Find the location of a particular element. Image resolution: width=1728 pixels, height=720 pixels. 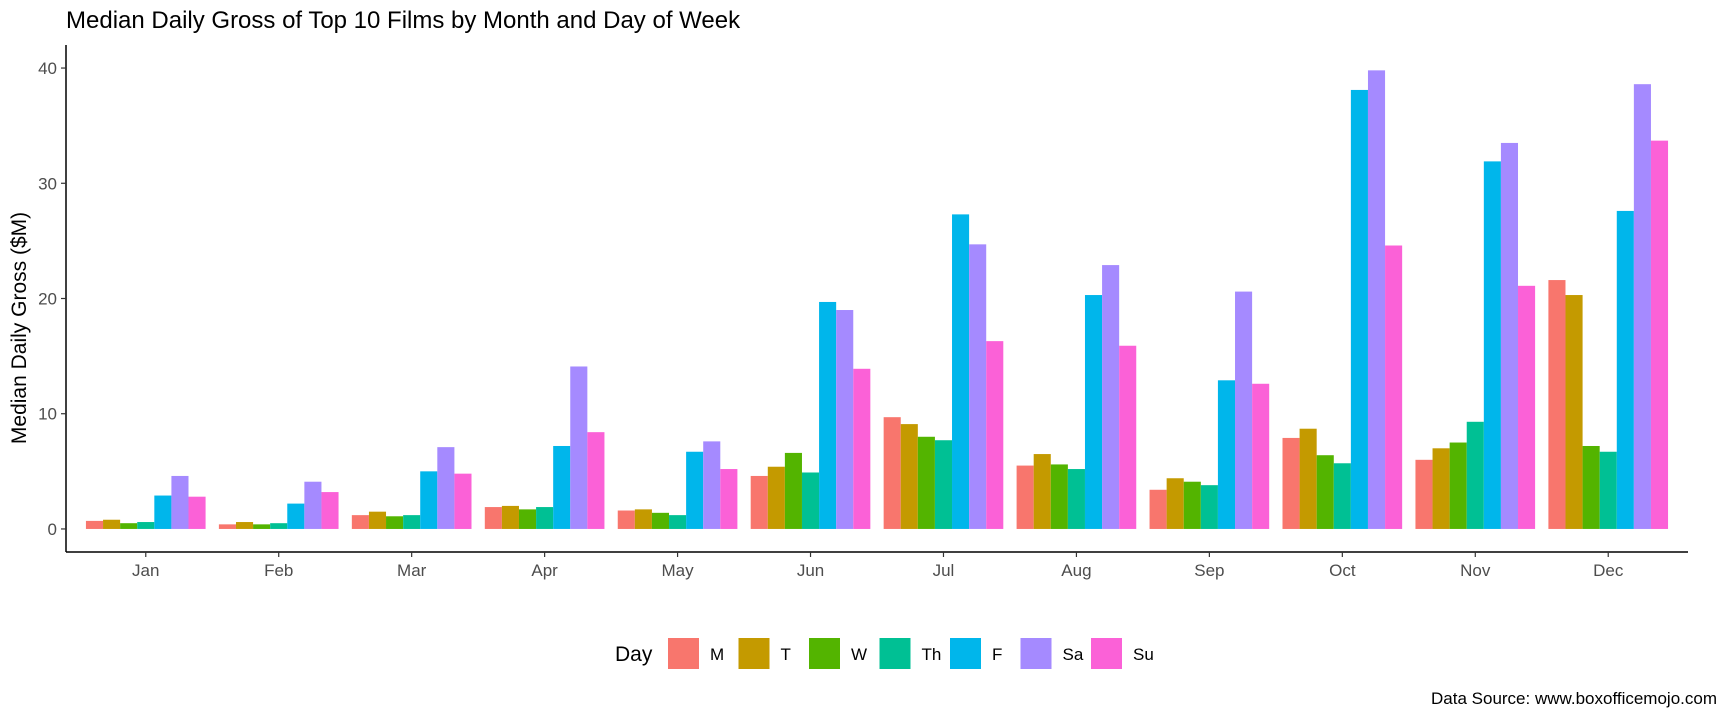

x-tick-label-feb: Feb is located at coordinates (278, 570).